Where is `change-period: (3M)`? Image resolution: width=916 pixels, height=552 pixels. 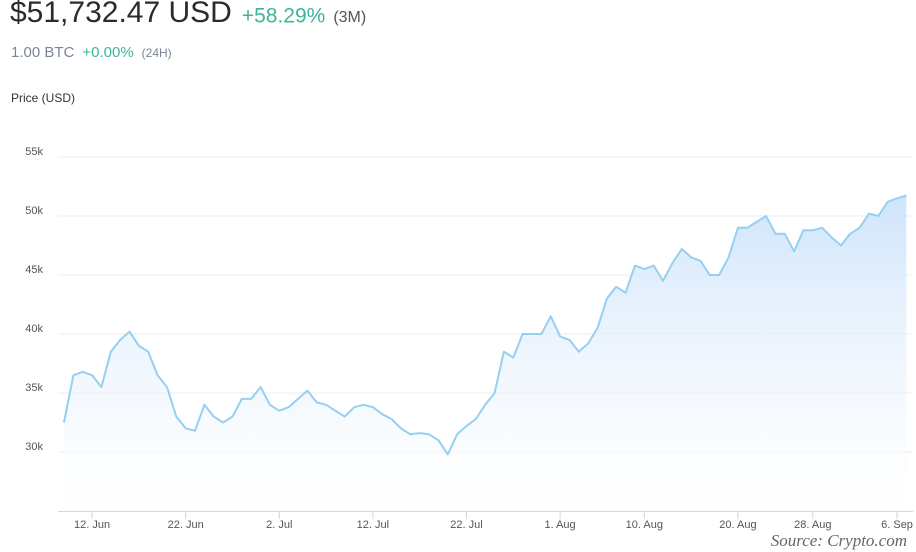 change-period: (3M) is located at coordinates (349, 17).